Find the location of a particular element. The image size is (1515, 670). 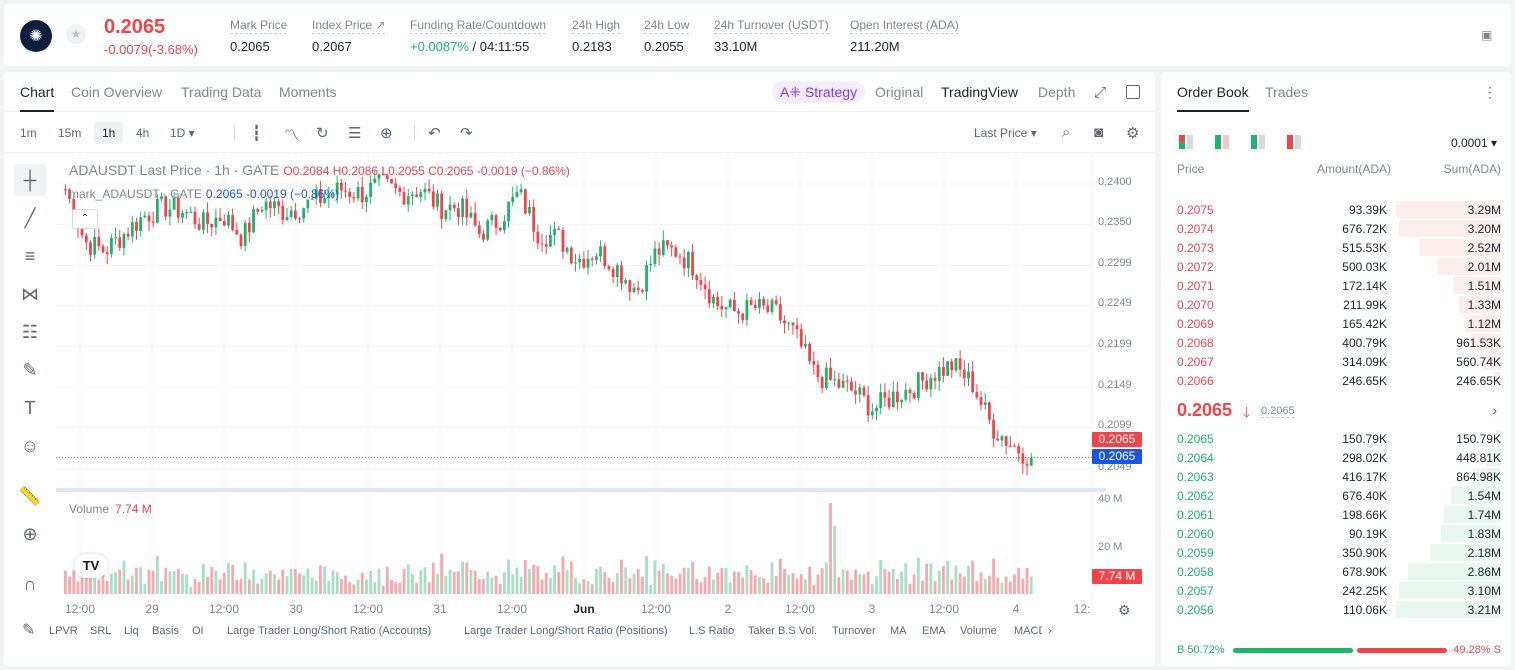

tab-coin-overview: Coin Overview is located at coordinates (117, 92).